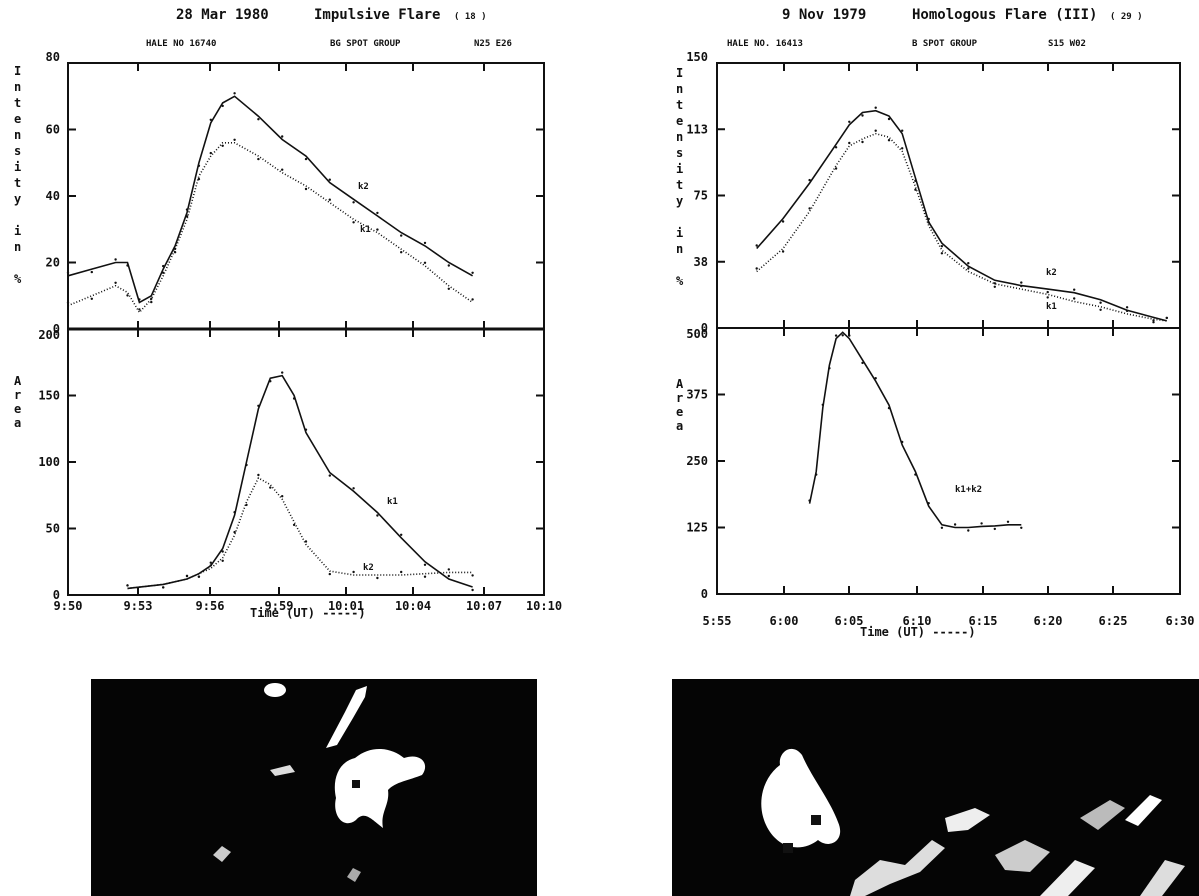 Image resolution: width=1199 pixels, height=896 pixels. I want to click on series-label: k1+k2, so click(968, 490).